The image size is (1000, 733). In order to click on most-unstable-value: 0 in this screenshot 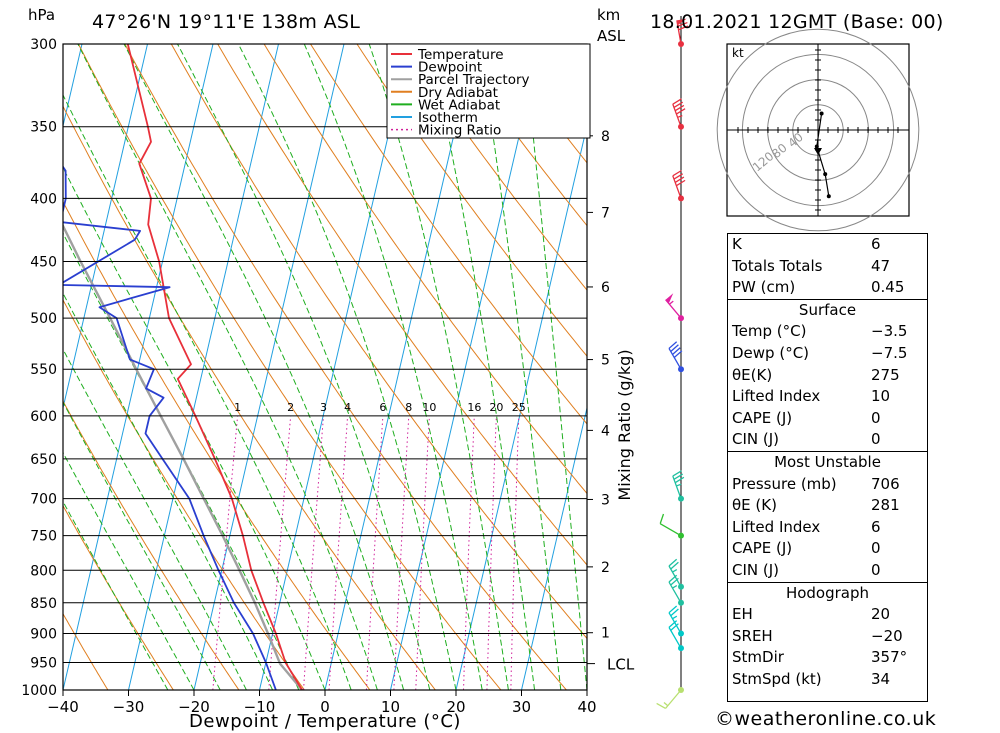, I will do `click(876, 569)`.